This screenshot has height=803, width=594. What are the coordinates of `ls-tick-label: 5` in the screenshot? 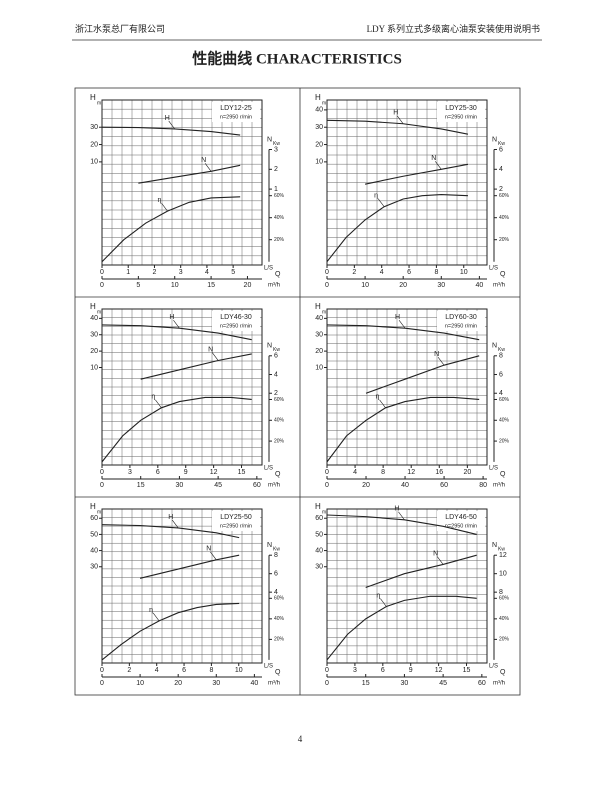 It's located at (233, 272).